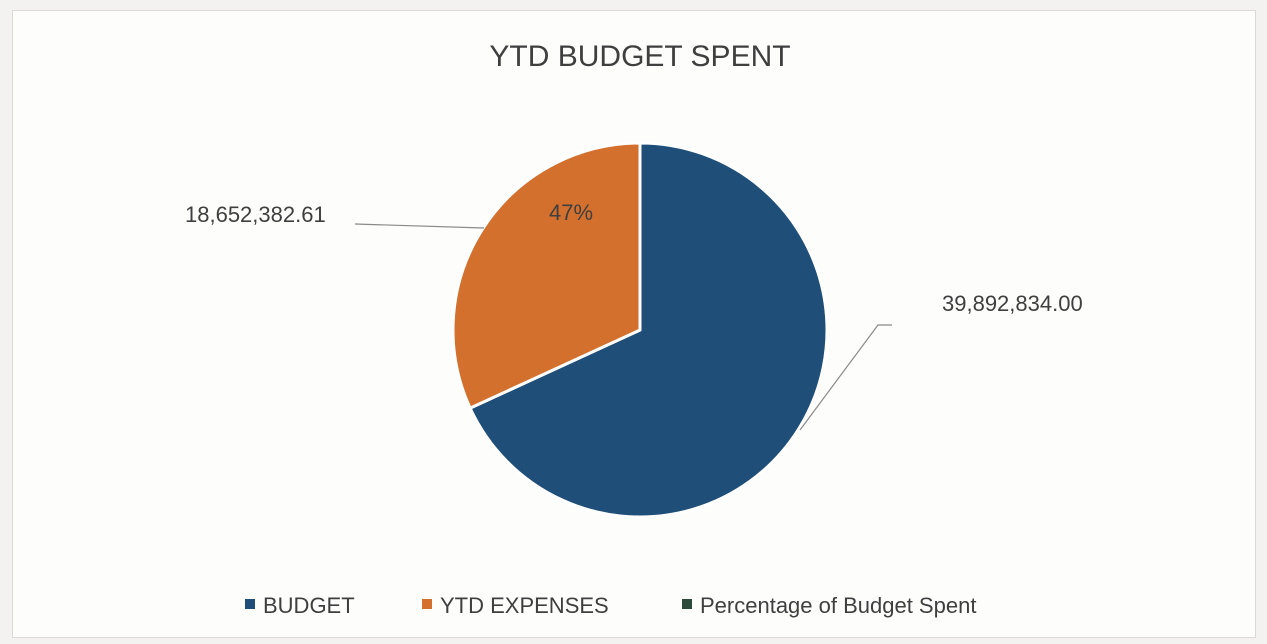 Image resolution: width=1267 pixels, height=644 pixels. I want to click on chart-title: YTD BUDGET SPENT, so click(639, 56).